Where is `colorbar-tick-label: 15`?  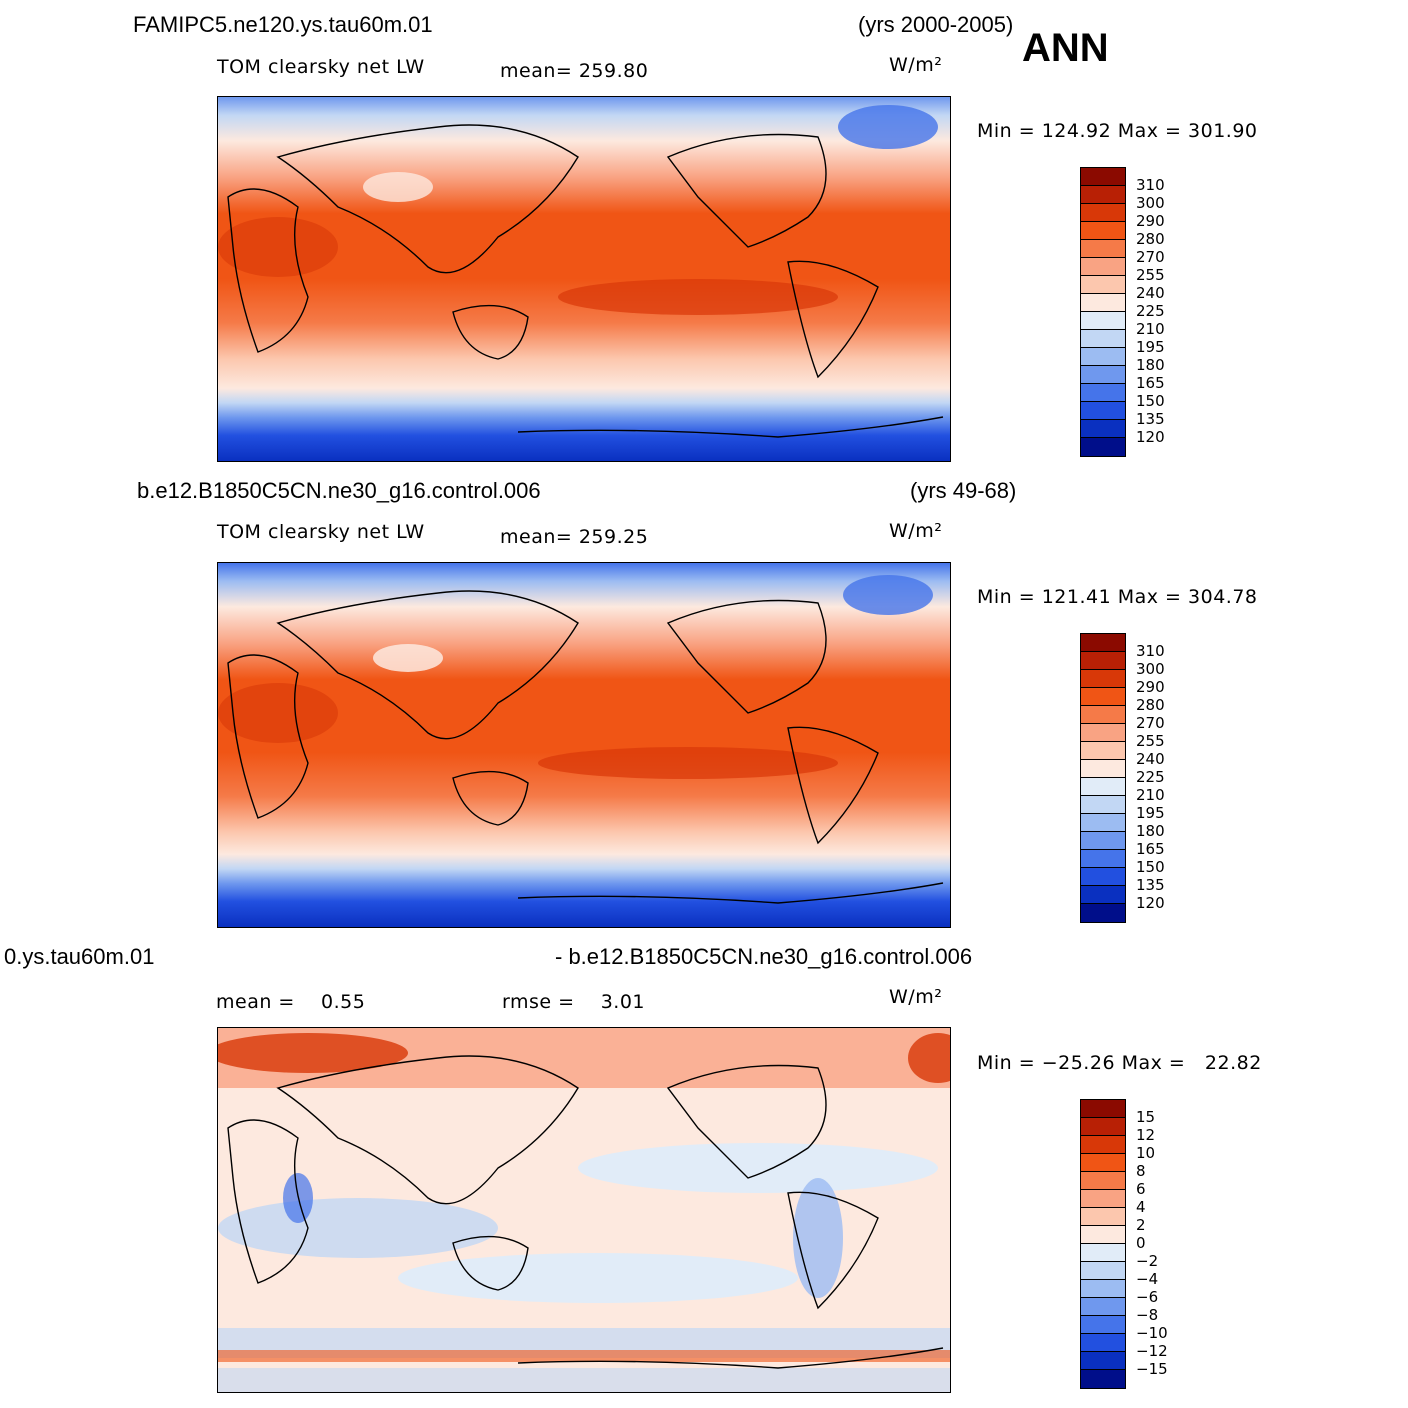
colorbar-tick-label: 15 is located at coordinates (1146, 1117).